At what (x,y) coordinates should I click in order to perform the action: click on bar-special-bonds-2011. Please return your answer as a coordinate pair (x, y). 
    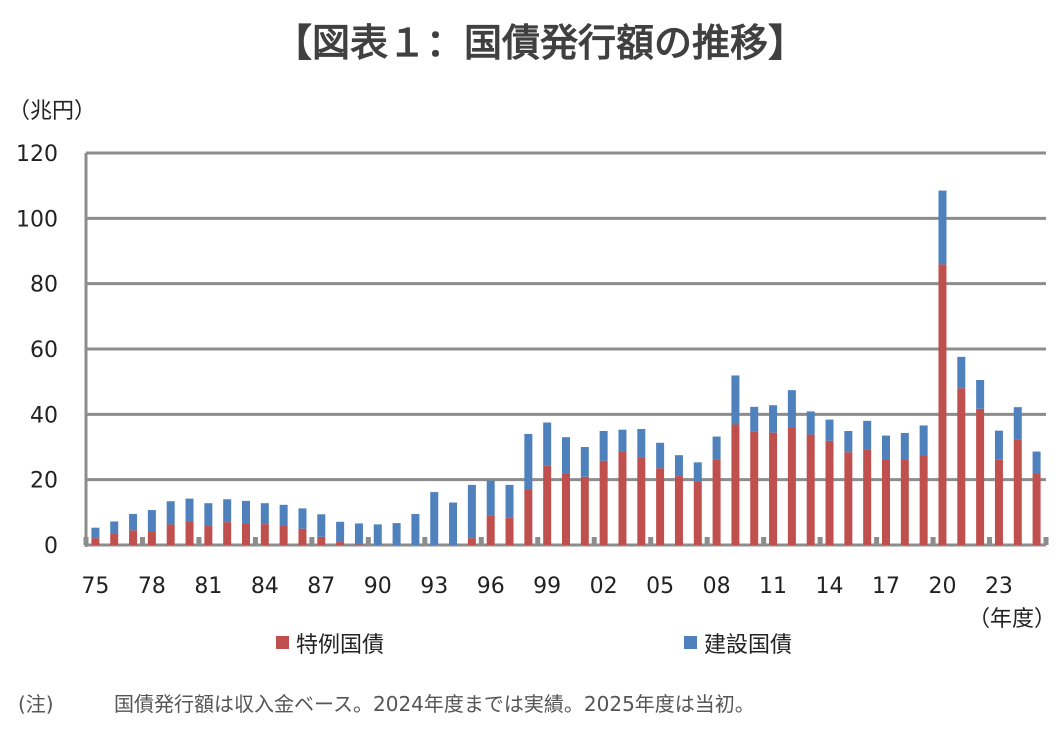
    Looking at the image, I should click on (773, 488).